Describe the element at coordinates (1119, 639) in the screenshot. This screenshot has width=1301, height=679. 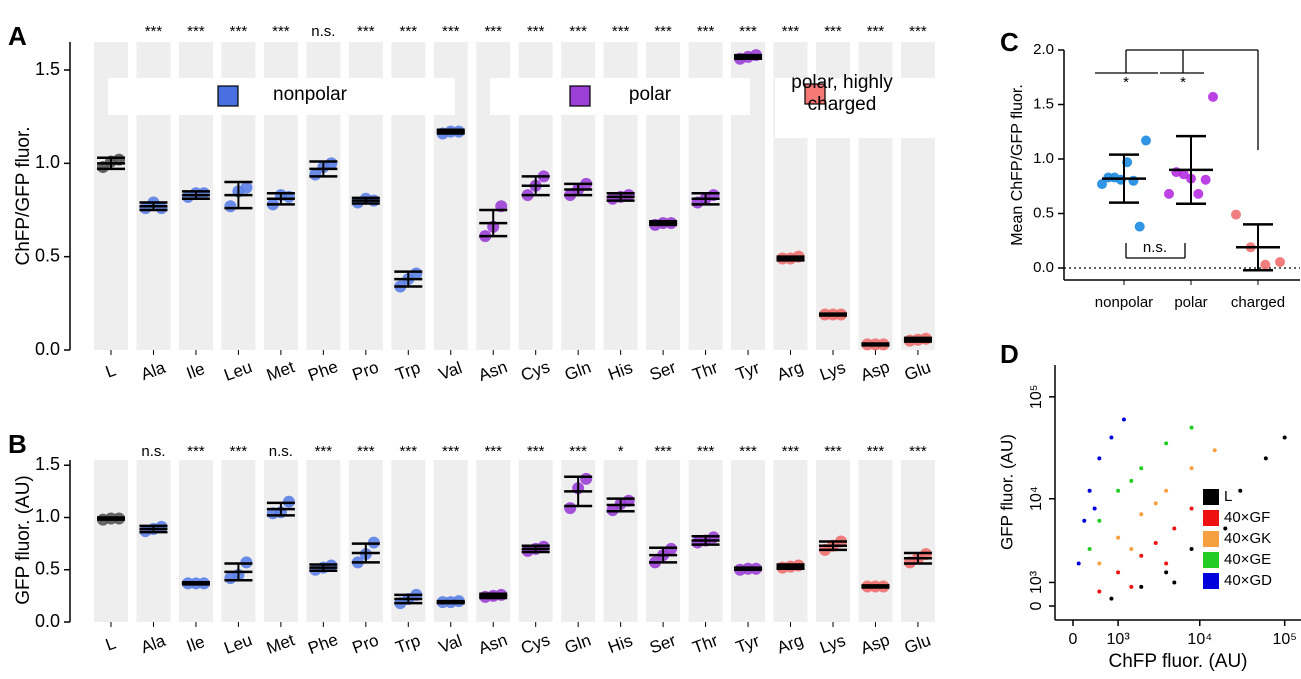
I see `x-tick-label: 10³` at that location.